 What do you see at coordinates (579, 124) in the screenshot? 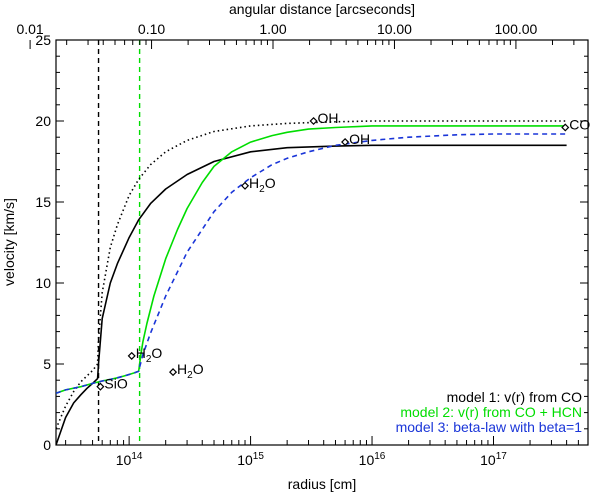
I see `marker-label: CO` at bounding box center [579, 124].